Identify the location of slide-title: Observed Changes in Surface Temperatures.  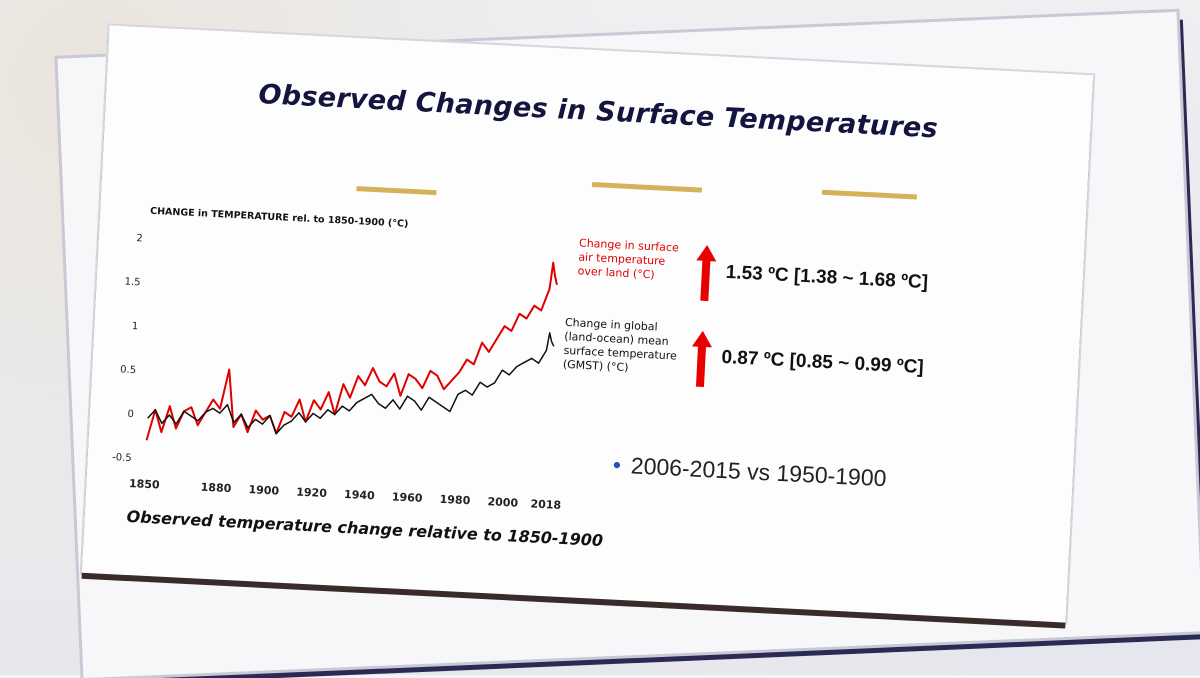
(598, 112).